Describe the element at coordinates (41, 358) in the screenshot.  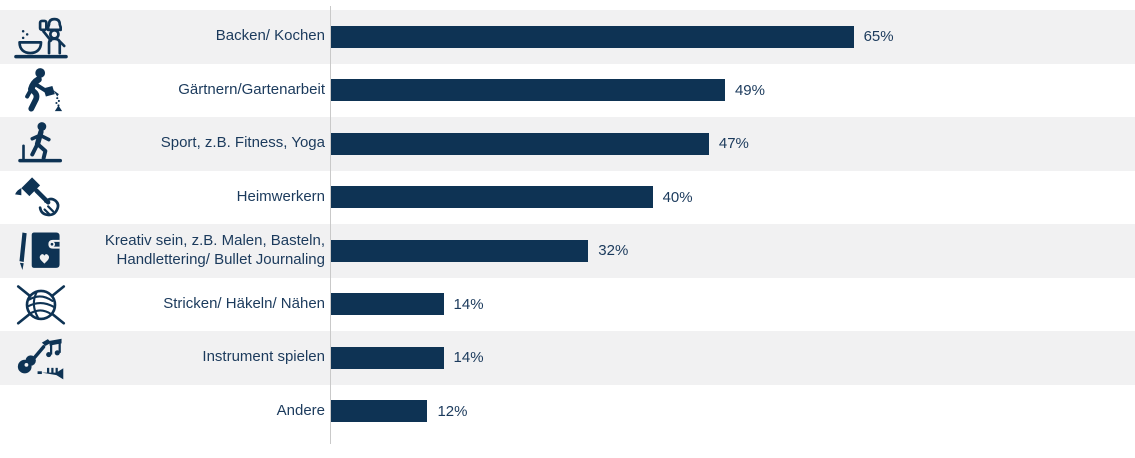
I see `music-instruments-icon` at that location.